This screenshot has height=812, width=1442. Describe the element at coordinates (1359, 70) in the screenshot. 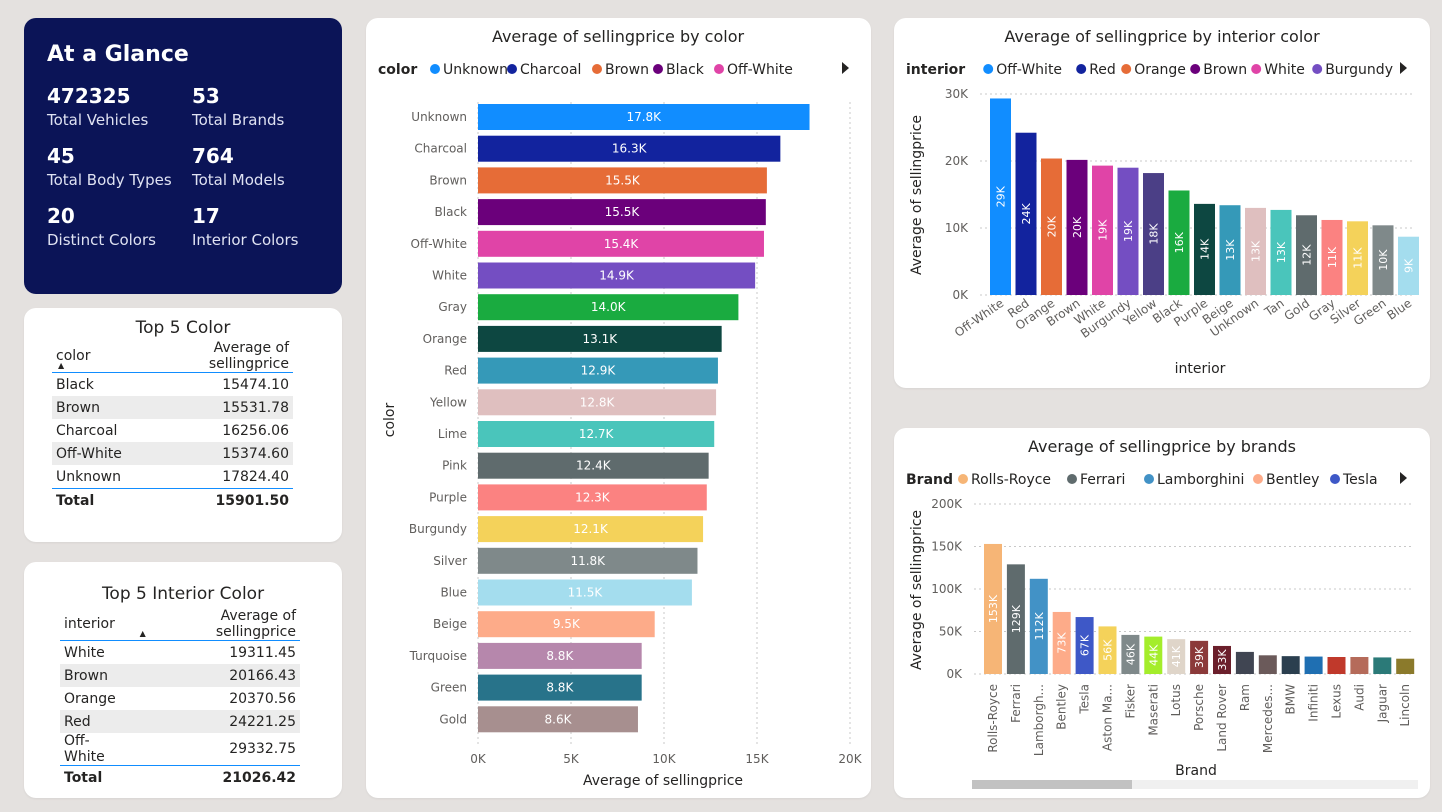

I see `legend-item: Burgundy` at that location.